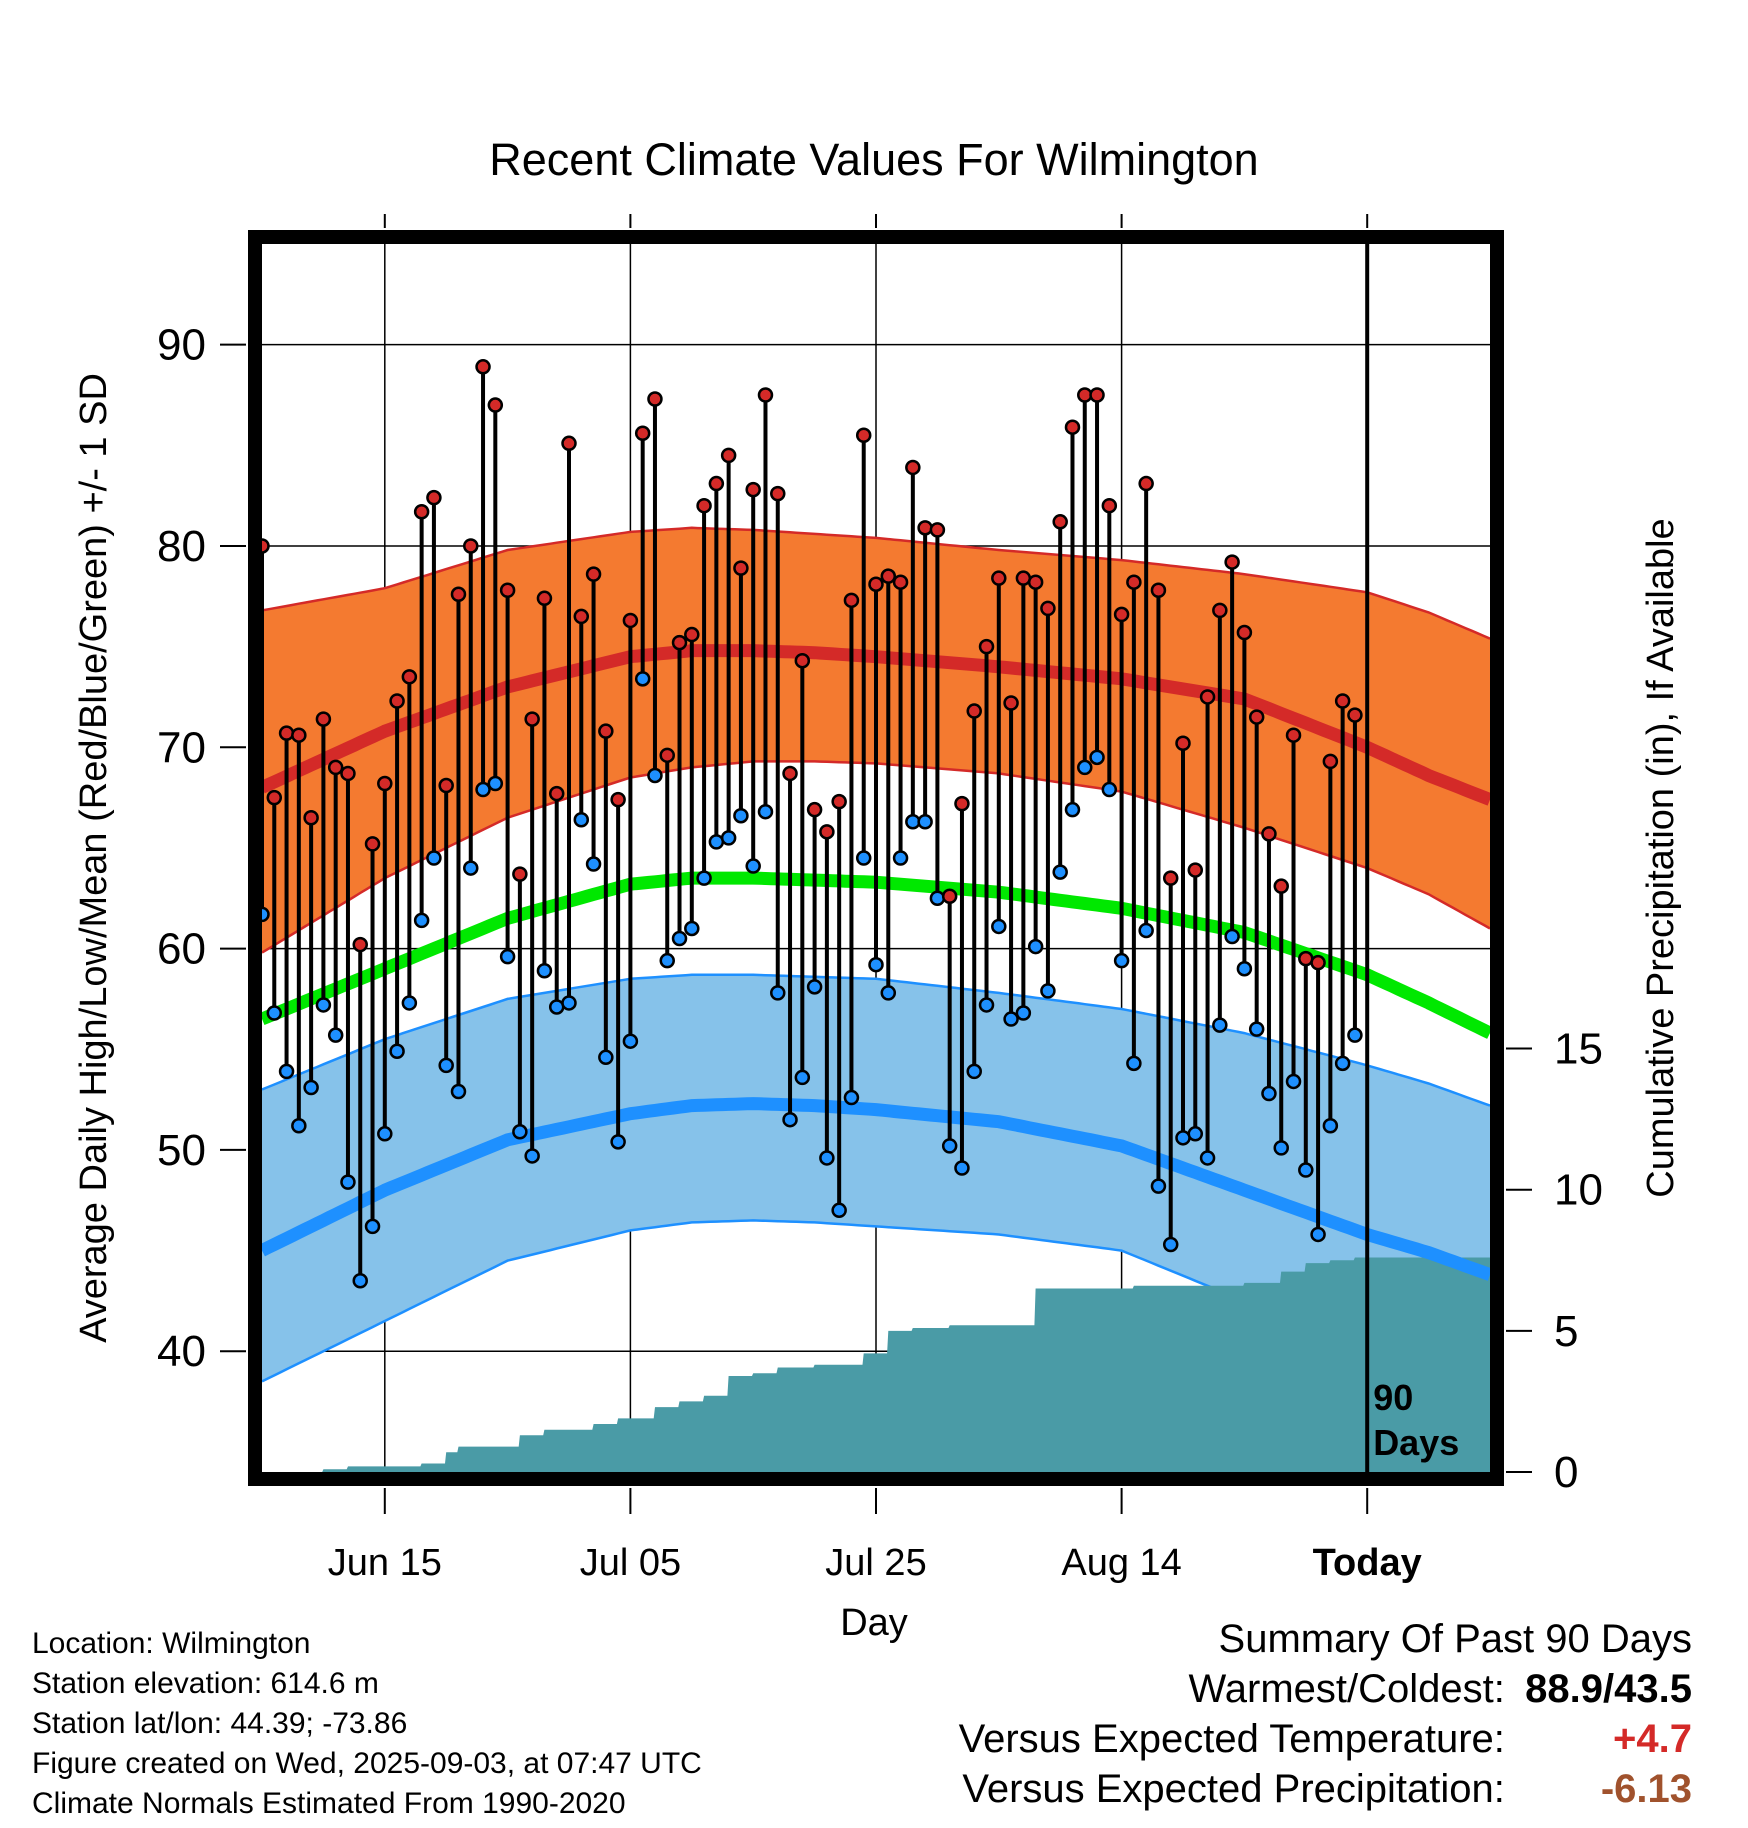  I want to click on precipitation-area, so click(876, 1364).